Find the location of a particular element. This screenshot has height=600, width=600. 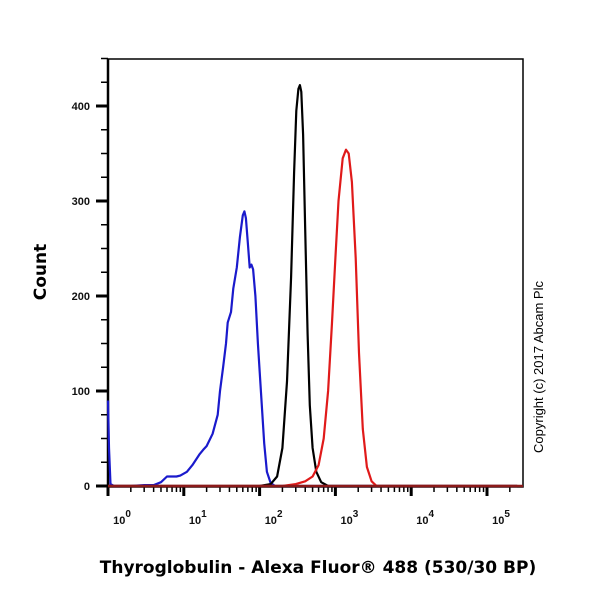

y-tick-label: 400 is located at coordinates (81, 107).